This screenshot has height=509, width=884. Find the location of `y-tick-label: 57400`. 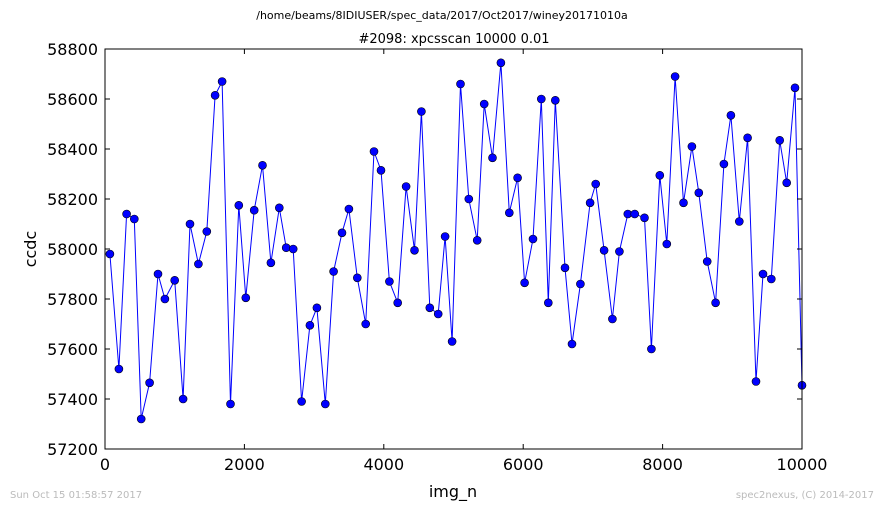

y-tick-label: 57400 is located at coordinates (72, 399).